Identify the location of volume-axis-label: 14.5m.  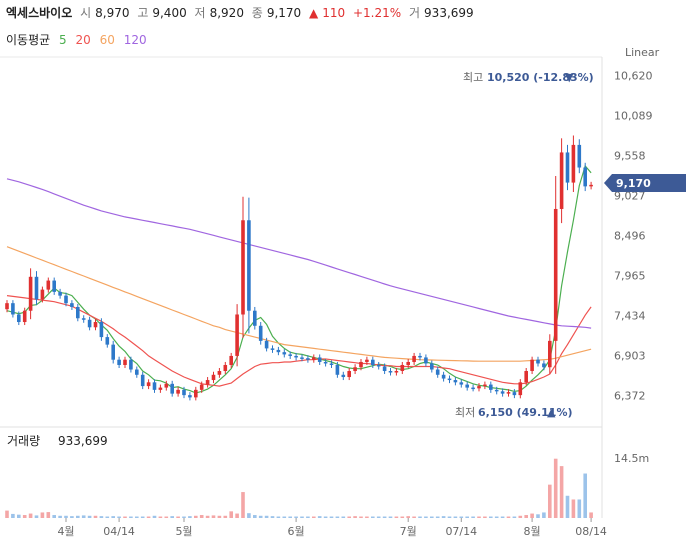
(631, 458).